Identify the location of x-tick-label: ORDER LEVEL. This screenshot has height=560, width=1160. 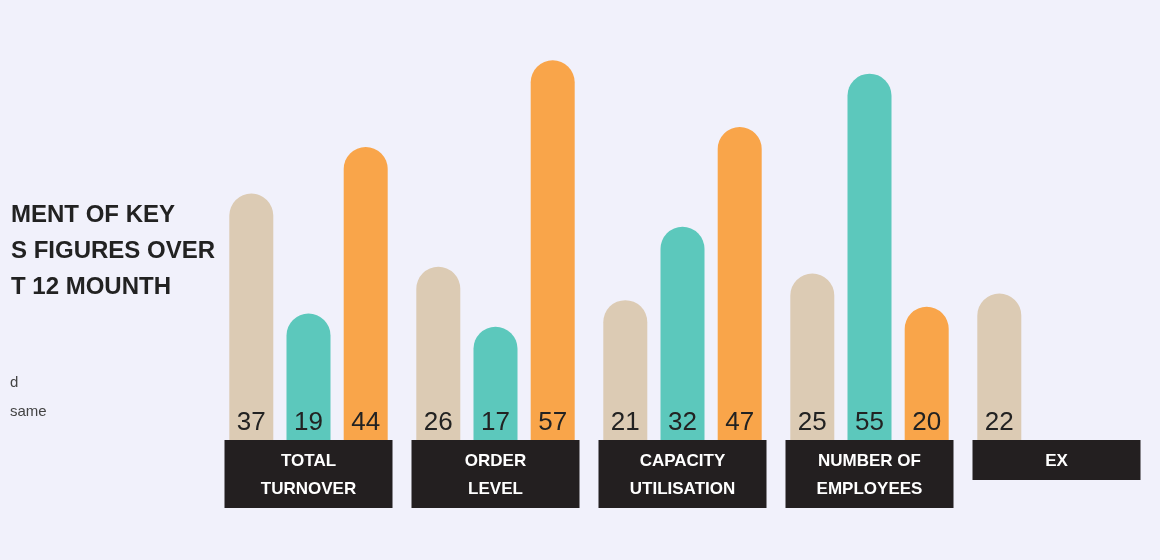
(495, 474).